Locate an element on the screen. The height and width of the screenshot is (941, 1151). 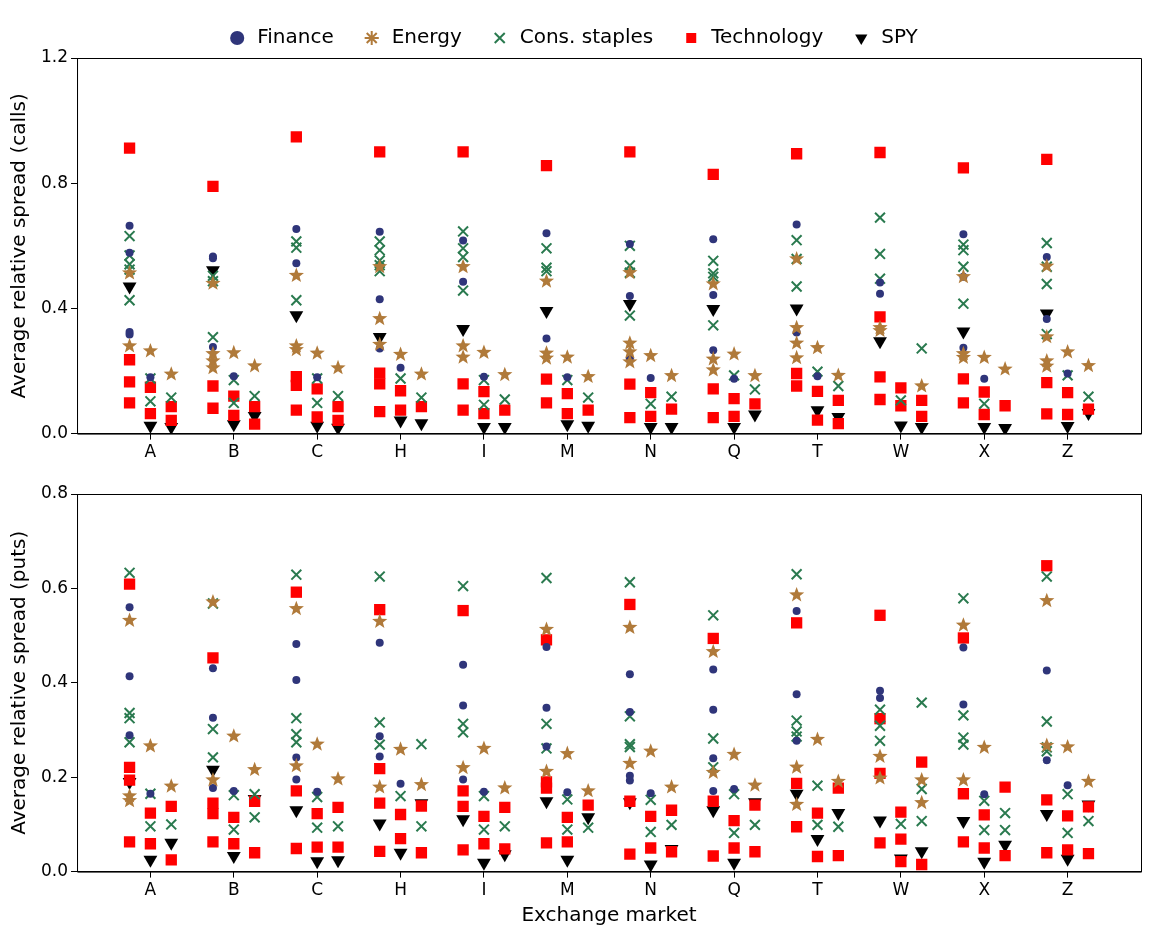
x-axis-title: Exchange market is located at coordinates (609, 914).